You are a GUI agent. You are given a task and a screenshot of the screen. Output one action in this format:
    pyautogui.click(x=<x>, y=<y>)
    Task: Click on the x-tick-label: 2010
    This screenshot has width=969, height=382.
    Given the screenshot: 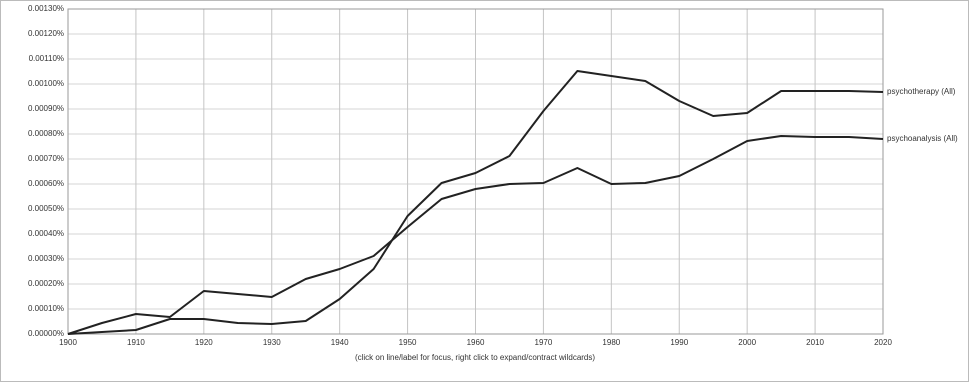 What is the action you would take?
    pyautogui.click(x=815, y=342)
    